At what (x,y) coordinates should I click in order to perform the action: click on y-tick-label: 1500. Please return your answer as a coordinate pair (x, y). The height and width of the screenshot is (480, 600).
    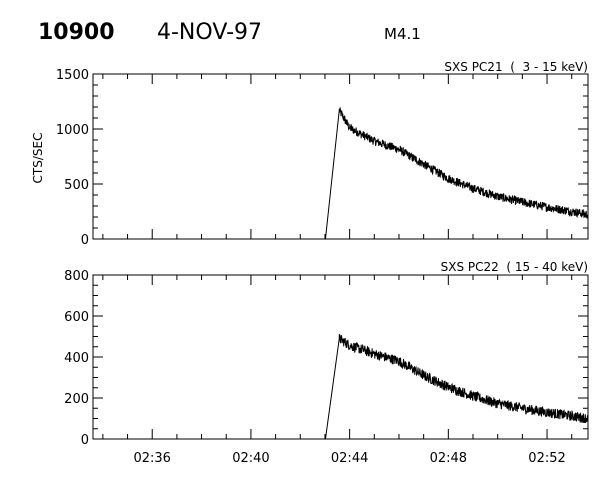
    Looking at the image, I should click on (72, 75).